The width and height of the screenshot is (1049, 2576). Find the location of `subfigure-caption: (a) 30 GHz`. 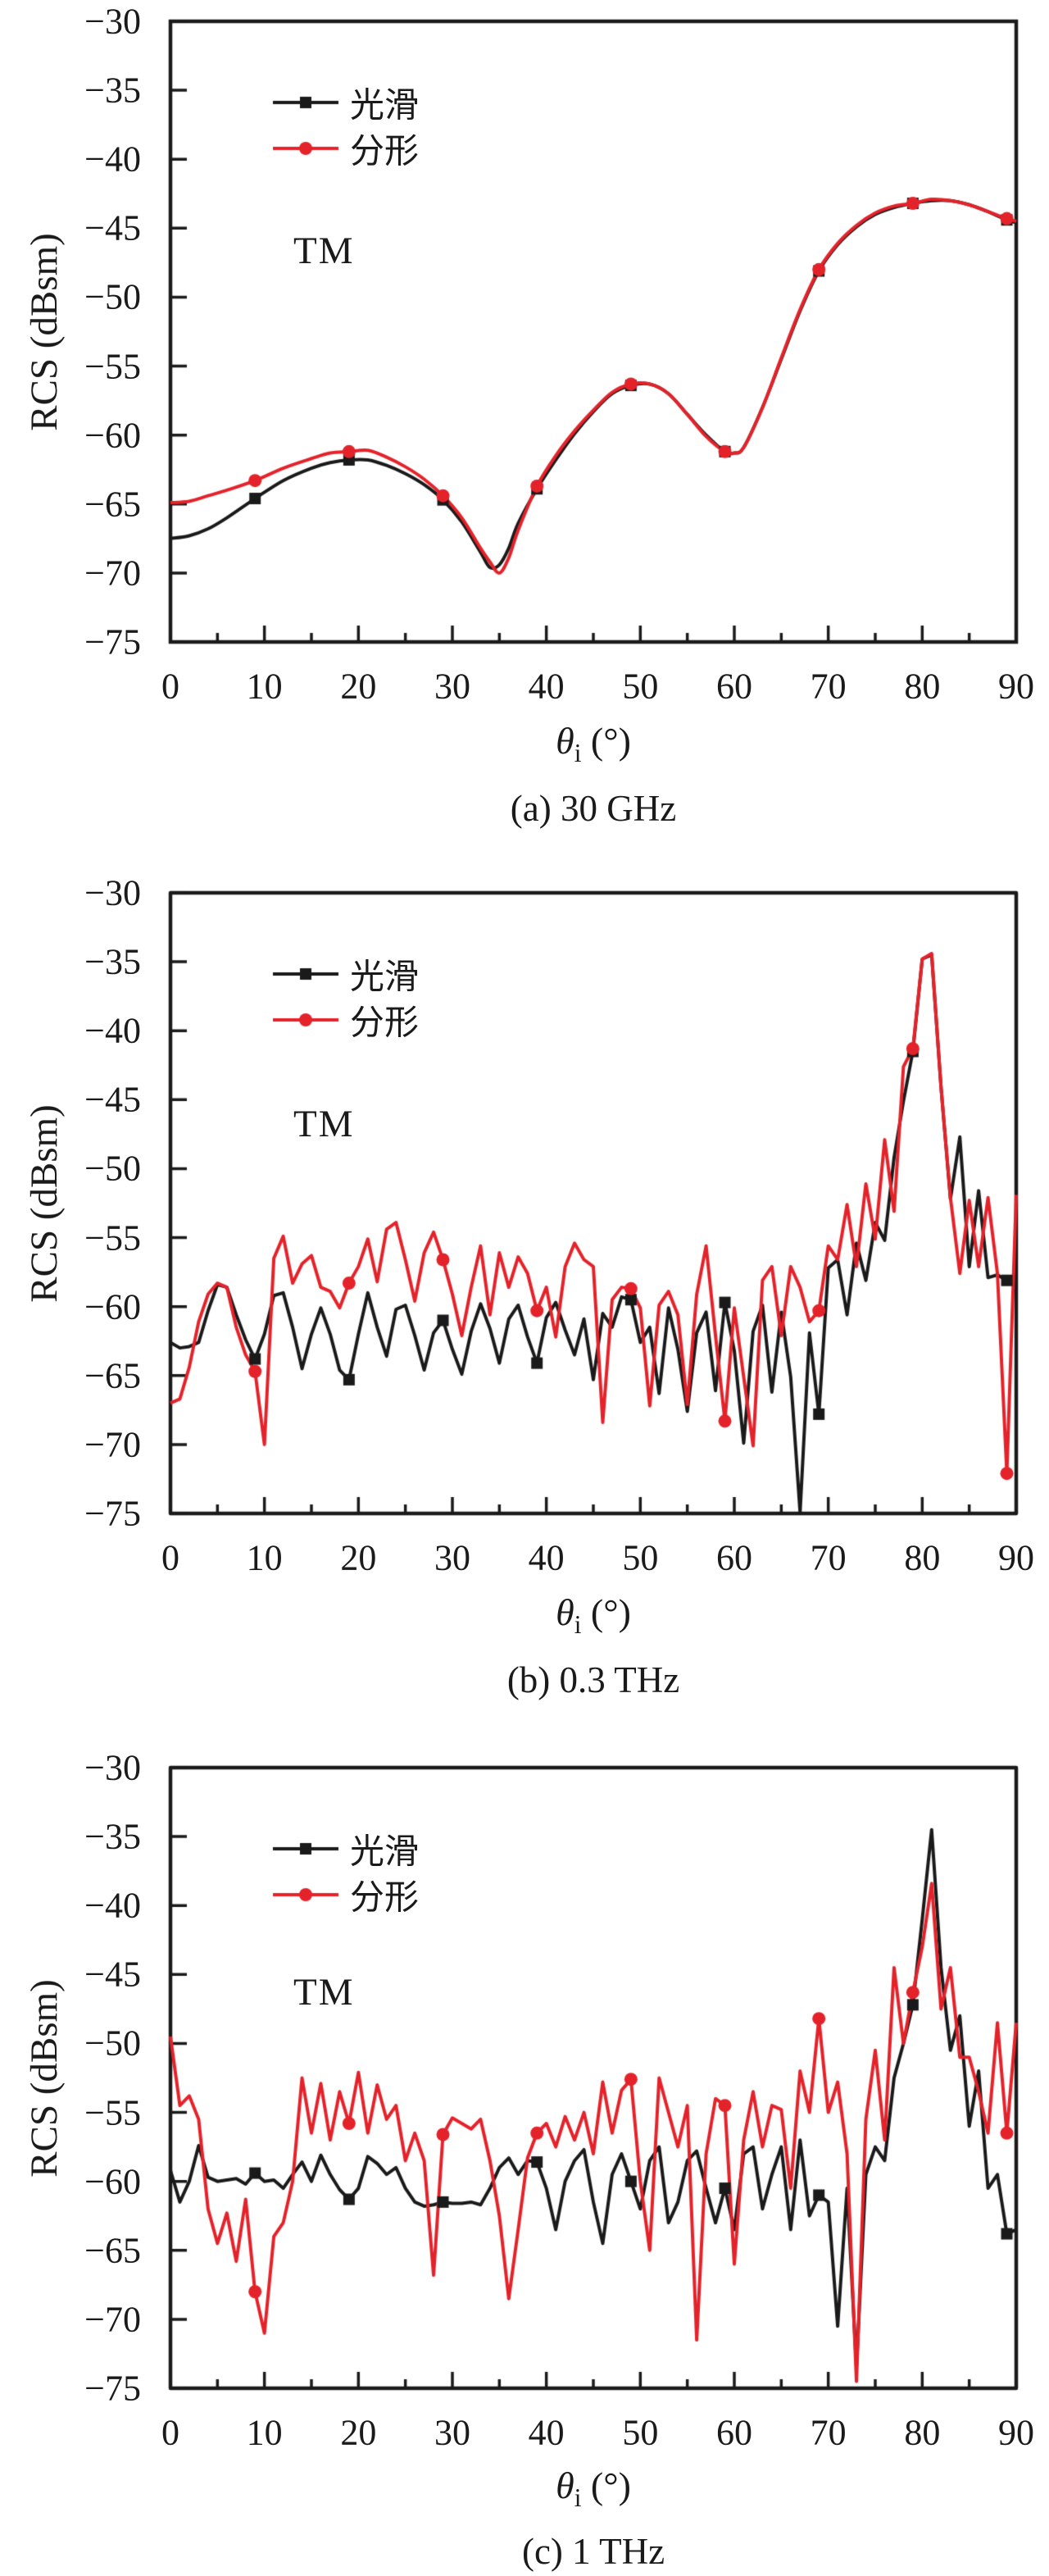

subfigure-caption: (a) 30 GHz is located at coordinates (594, 809).